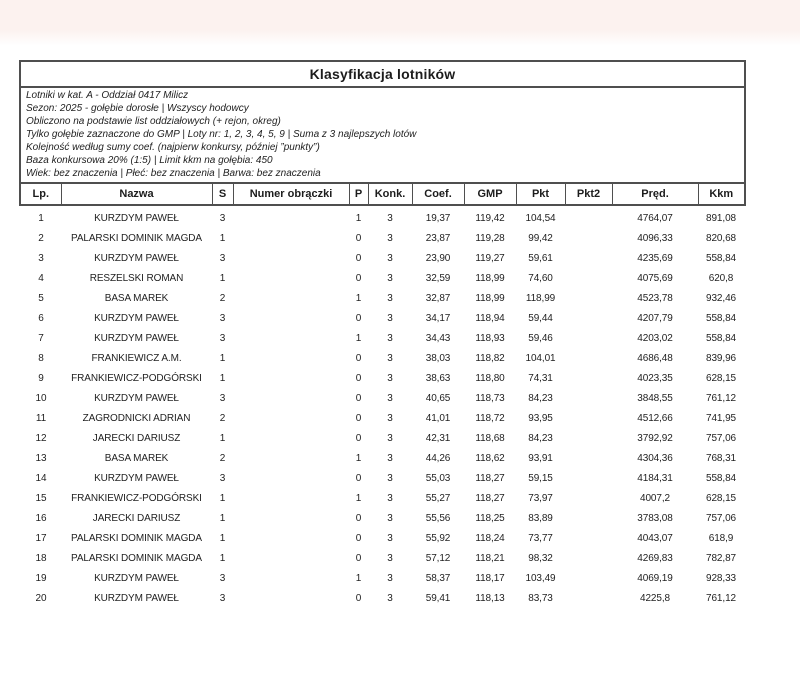  What do you see at coordinates (400, 23) in the screenshot?
I see `page-top-tint` at bounding box center [400, 23].